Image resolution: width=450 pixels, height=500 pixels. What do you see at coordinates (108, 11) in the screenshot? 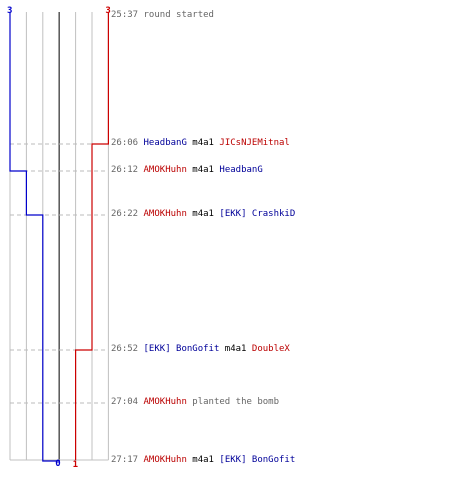
I see `red-start-count: 3` at bounding box center [108, 11].